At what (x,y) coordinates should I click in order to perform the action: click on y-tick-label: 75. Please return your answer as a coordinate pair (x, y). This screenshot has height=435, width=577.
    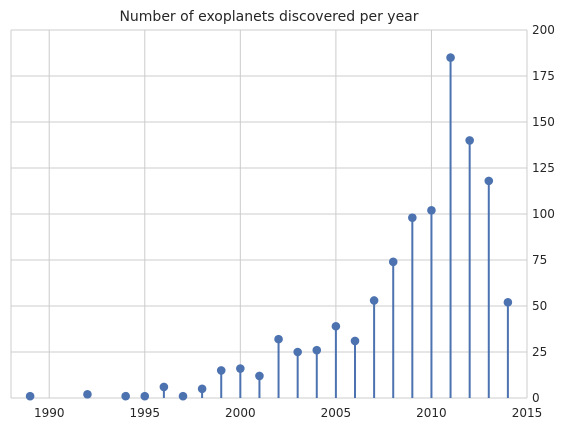
    Looking at the image, I should click on (539, 260).